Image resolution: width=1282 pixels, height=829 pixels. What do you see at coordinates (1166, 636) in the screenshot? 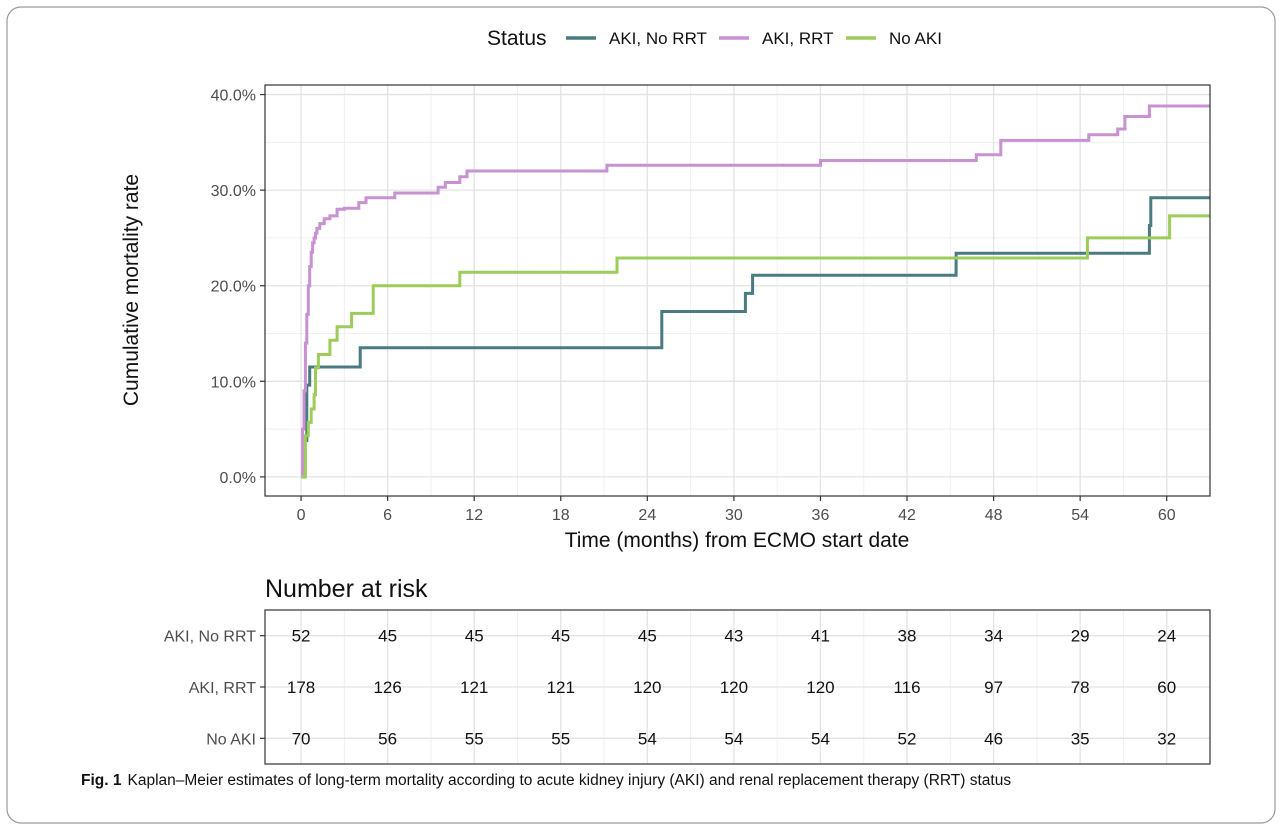
I see `risk-value: 24` at bounding box center [1166, 636].